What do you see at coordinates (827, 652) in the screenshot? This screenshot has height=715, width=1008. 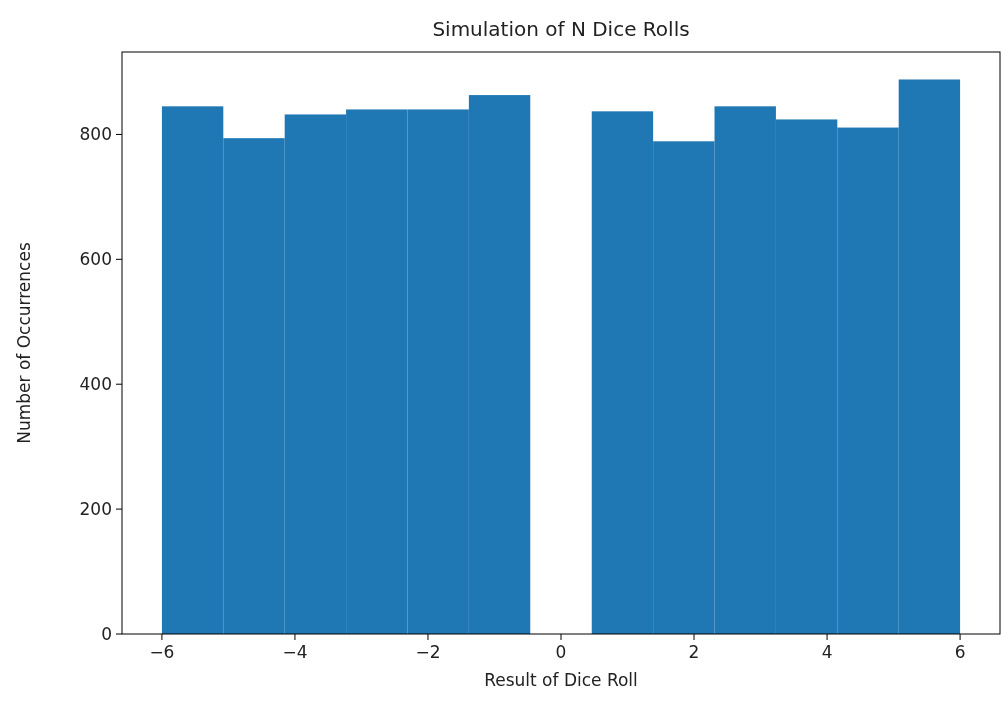 I see `x-tick-label: 4` at bounding box center [827, 652].